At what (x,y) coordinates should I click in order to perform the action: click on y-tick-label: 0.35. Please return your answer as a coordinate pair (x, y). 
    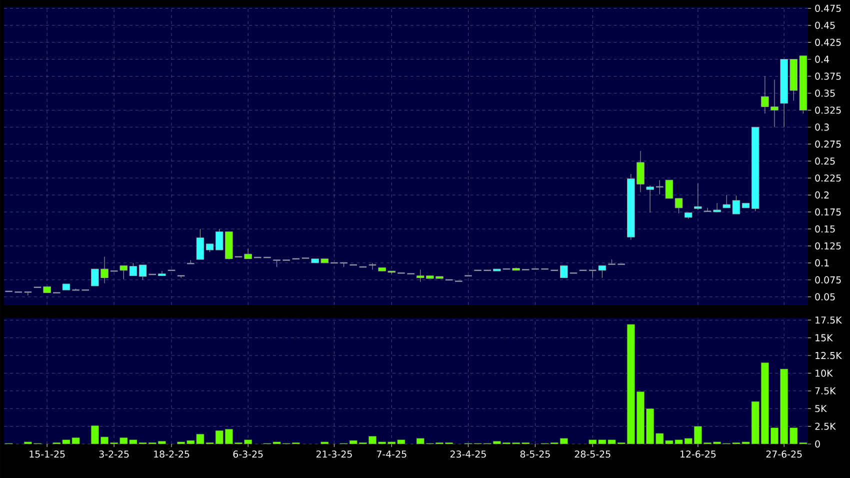
    Looking at the image, I should click on (825, 93).